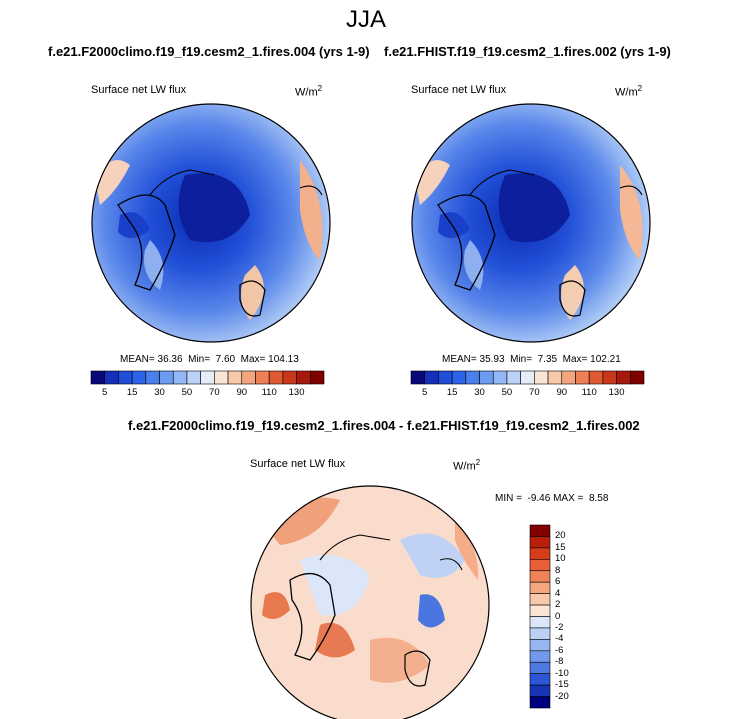  I want to click on panel-2-variable-label: Surface net LW flux, so click(459, 90).